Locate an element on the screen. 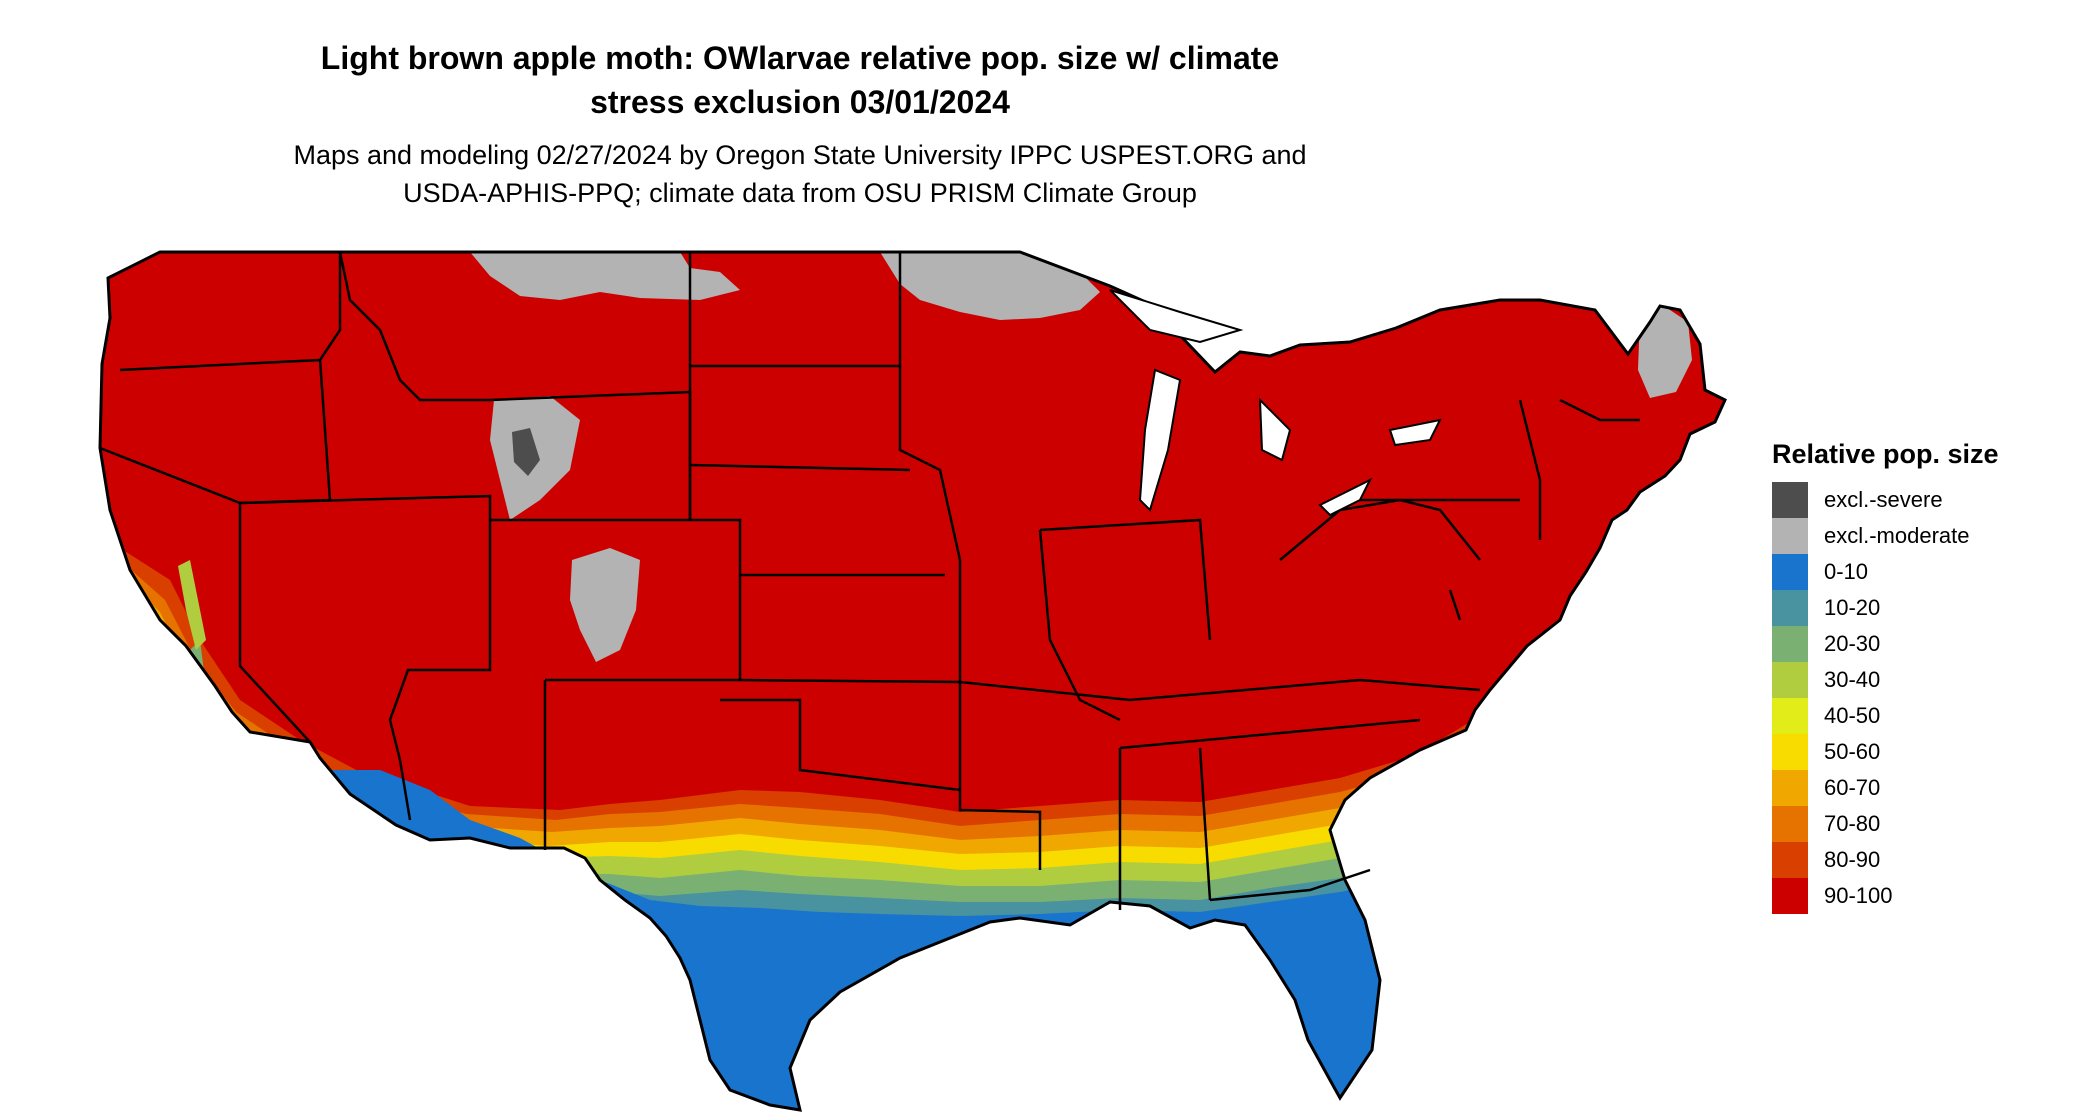 This screenshot has width=2100, height=1116. legend-label: excl.-severe is located at coordinates (1883, 499).